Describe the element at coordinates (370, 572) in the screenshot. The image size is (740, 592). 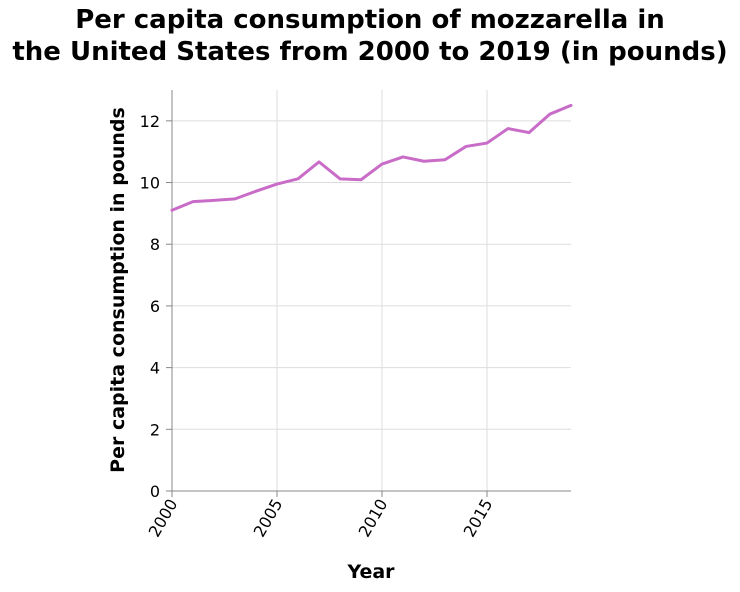
I see `x-axis-title: Year` at that location.